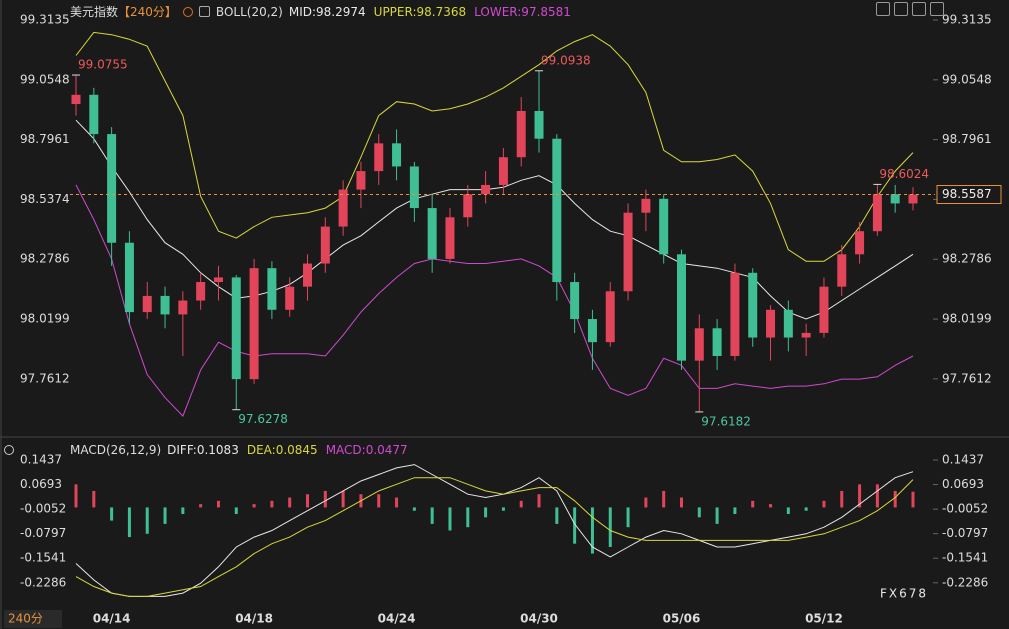 This screenshot has height=629, width=1009. Describe the element at coordinates (263, 419) in the screenshot. I see `low-annotation: 97.6278` at that location.